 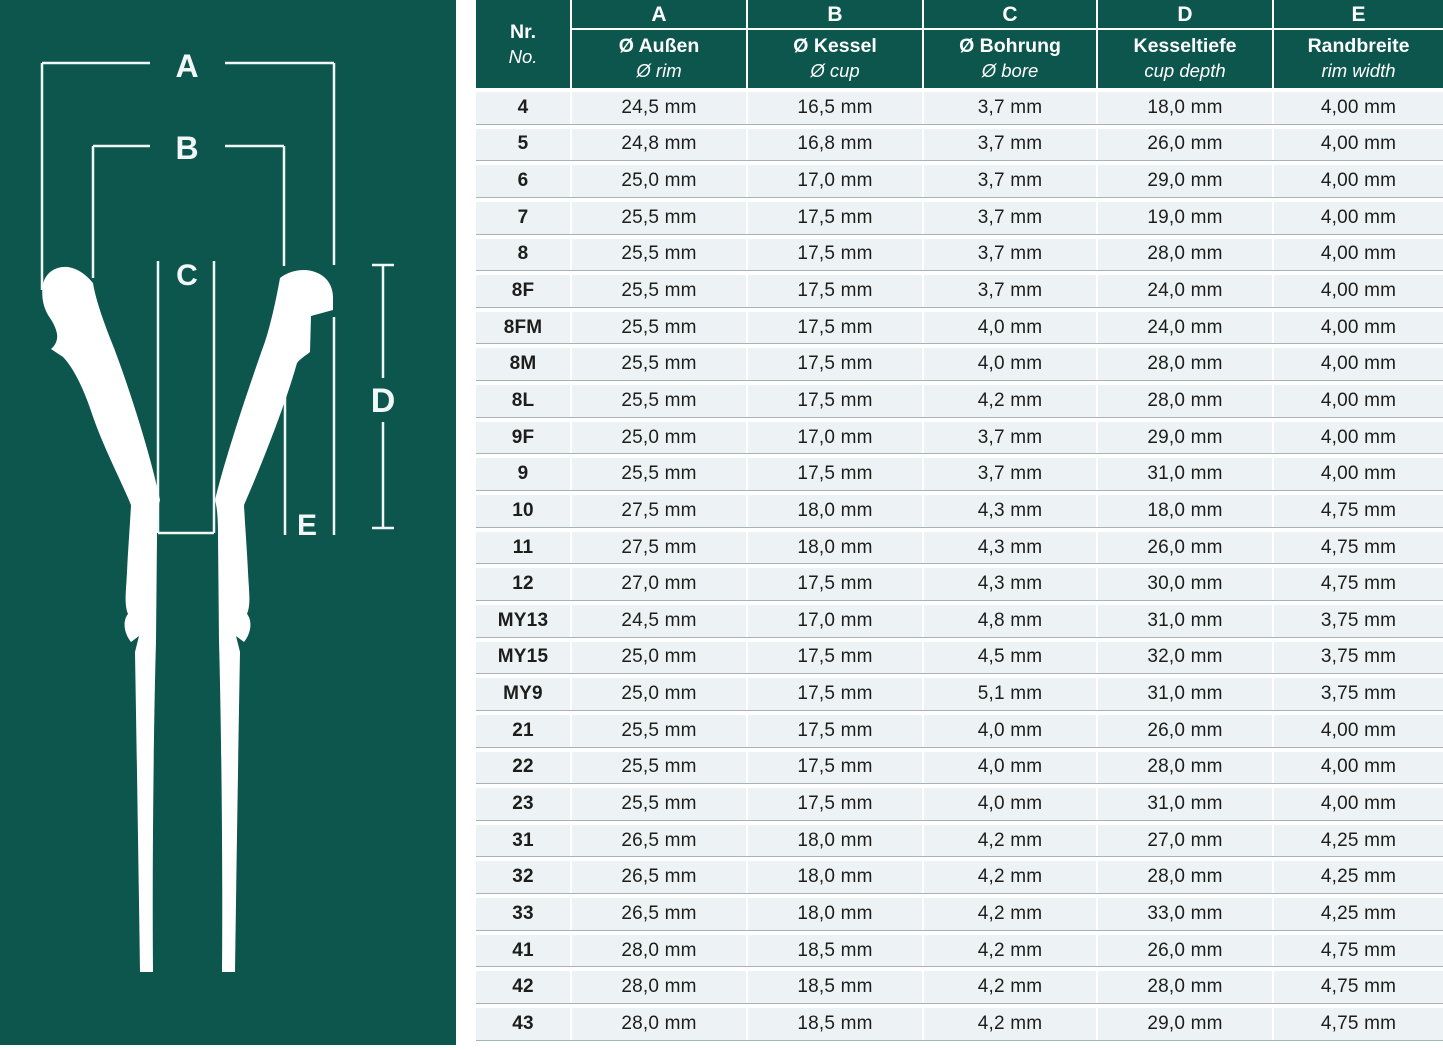 I want to click on header-title-en: No., so click(x=523, y=56).